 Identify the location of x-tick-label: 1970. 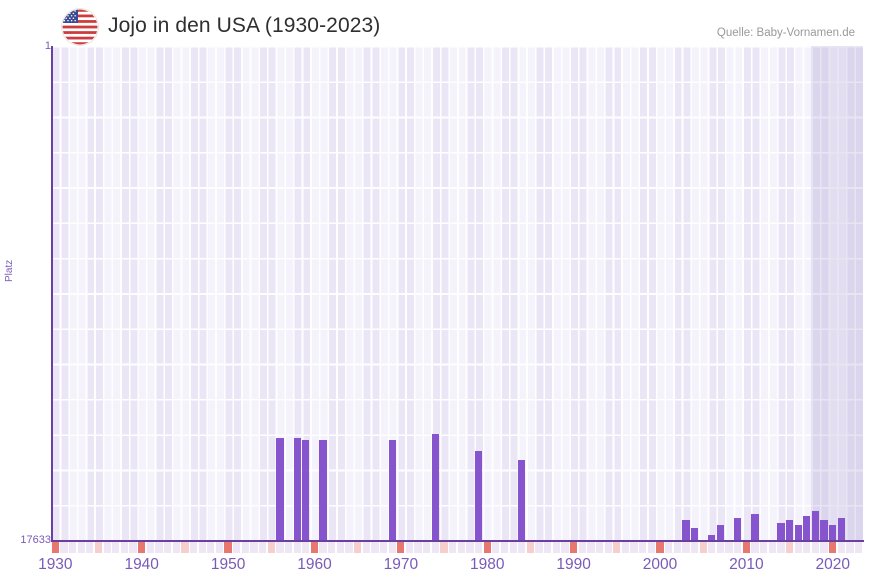
(401, 564).